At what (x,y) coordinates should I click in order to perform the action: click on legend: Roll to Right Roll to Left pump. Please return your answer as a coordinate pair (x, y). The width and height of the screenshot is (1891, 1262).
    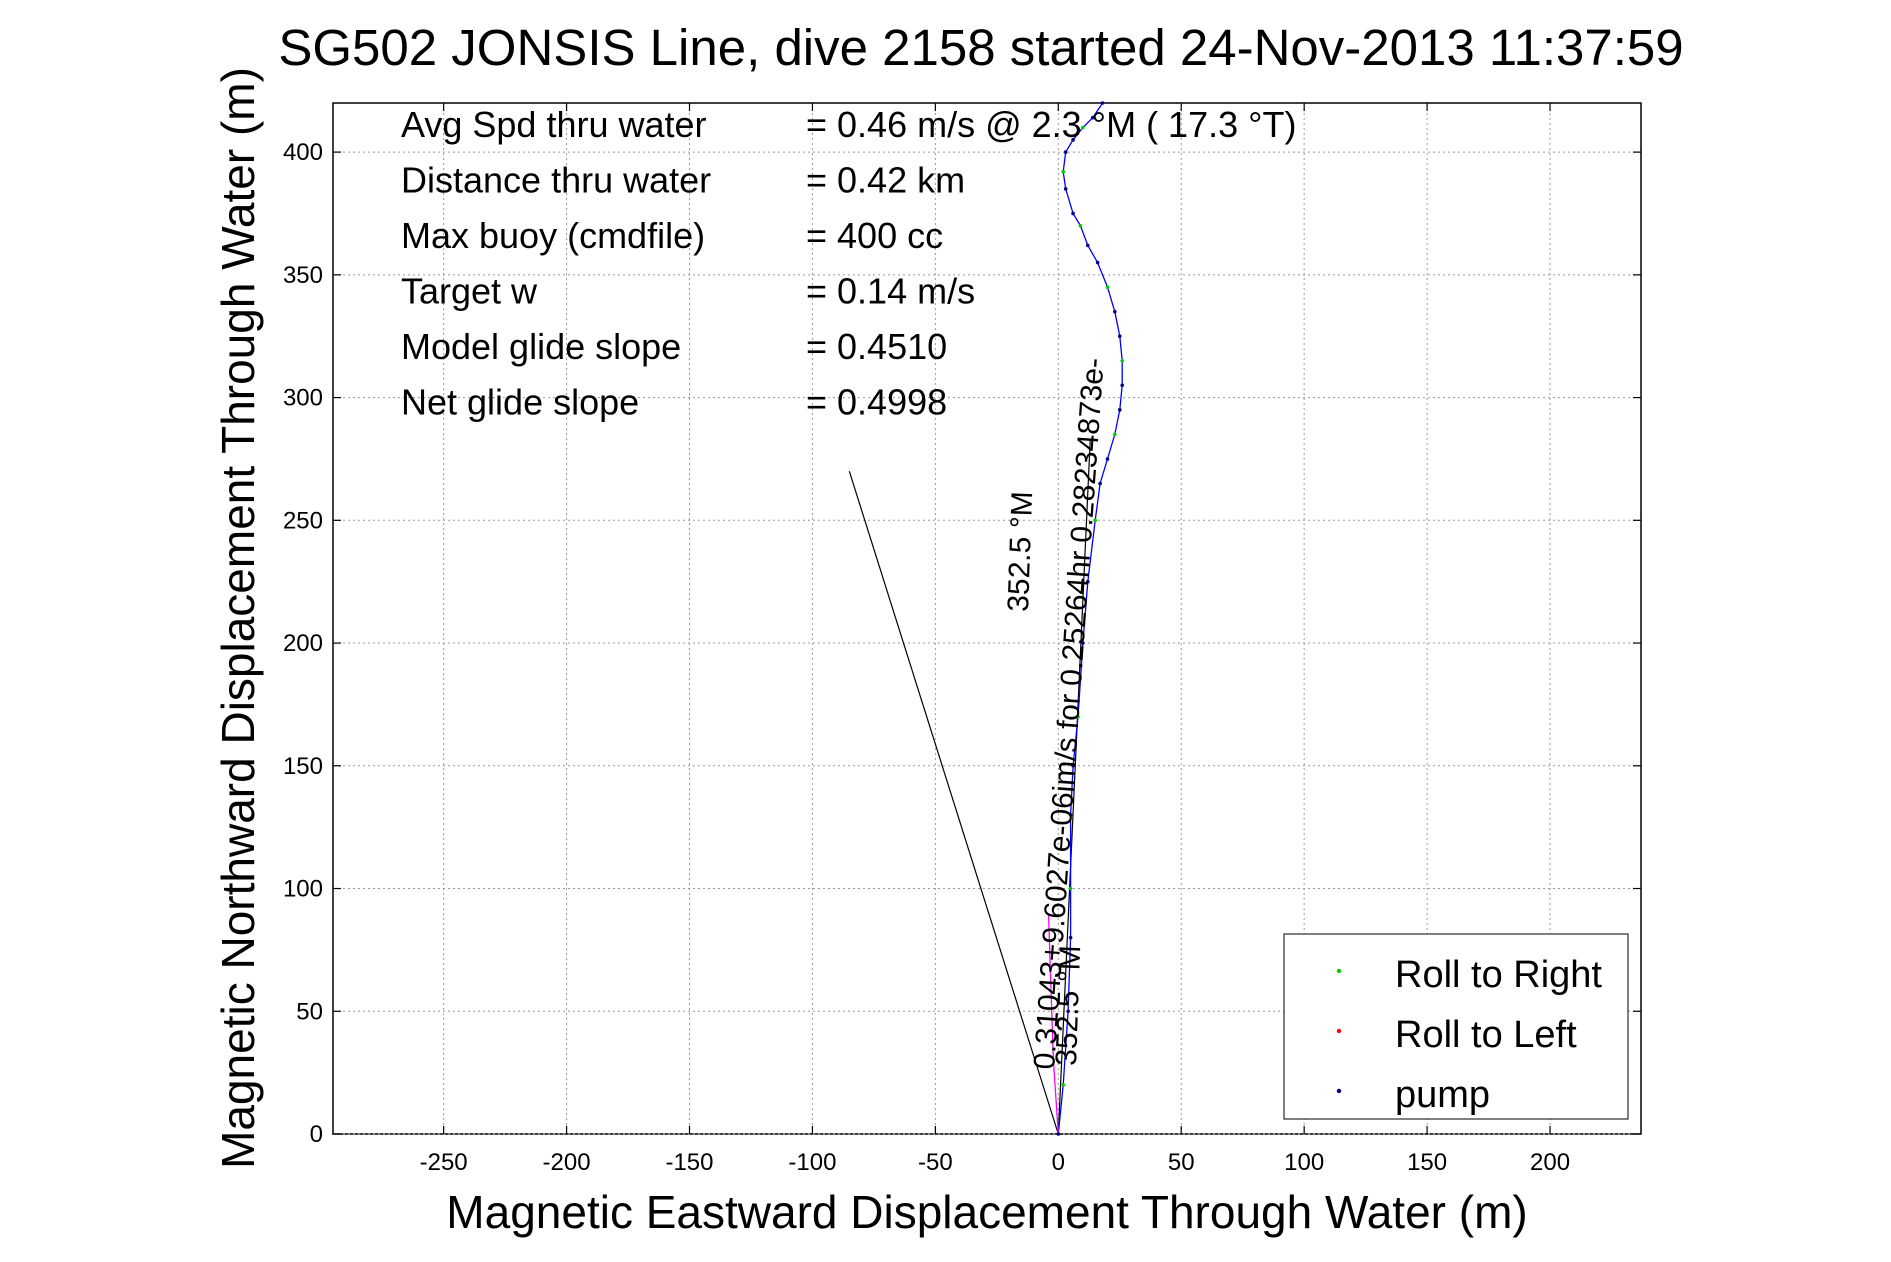
    Looking at the image, I should click on (1456, 1026).